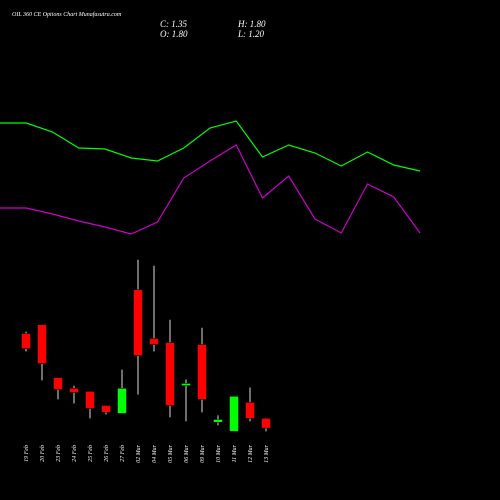 The height and width of the screenshot is (500, 500). Describe the element at coordinates (27, 453) in the screenshot. I see `x-tick-label: 19 Feb` at that location.